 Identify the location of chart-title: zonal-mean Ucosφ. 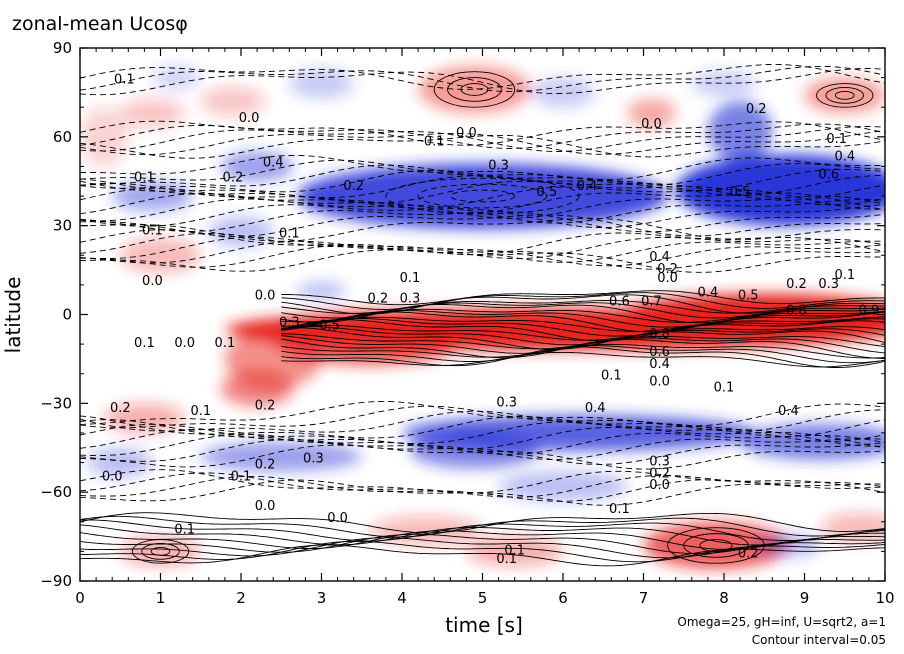
(100, 24).